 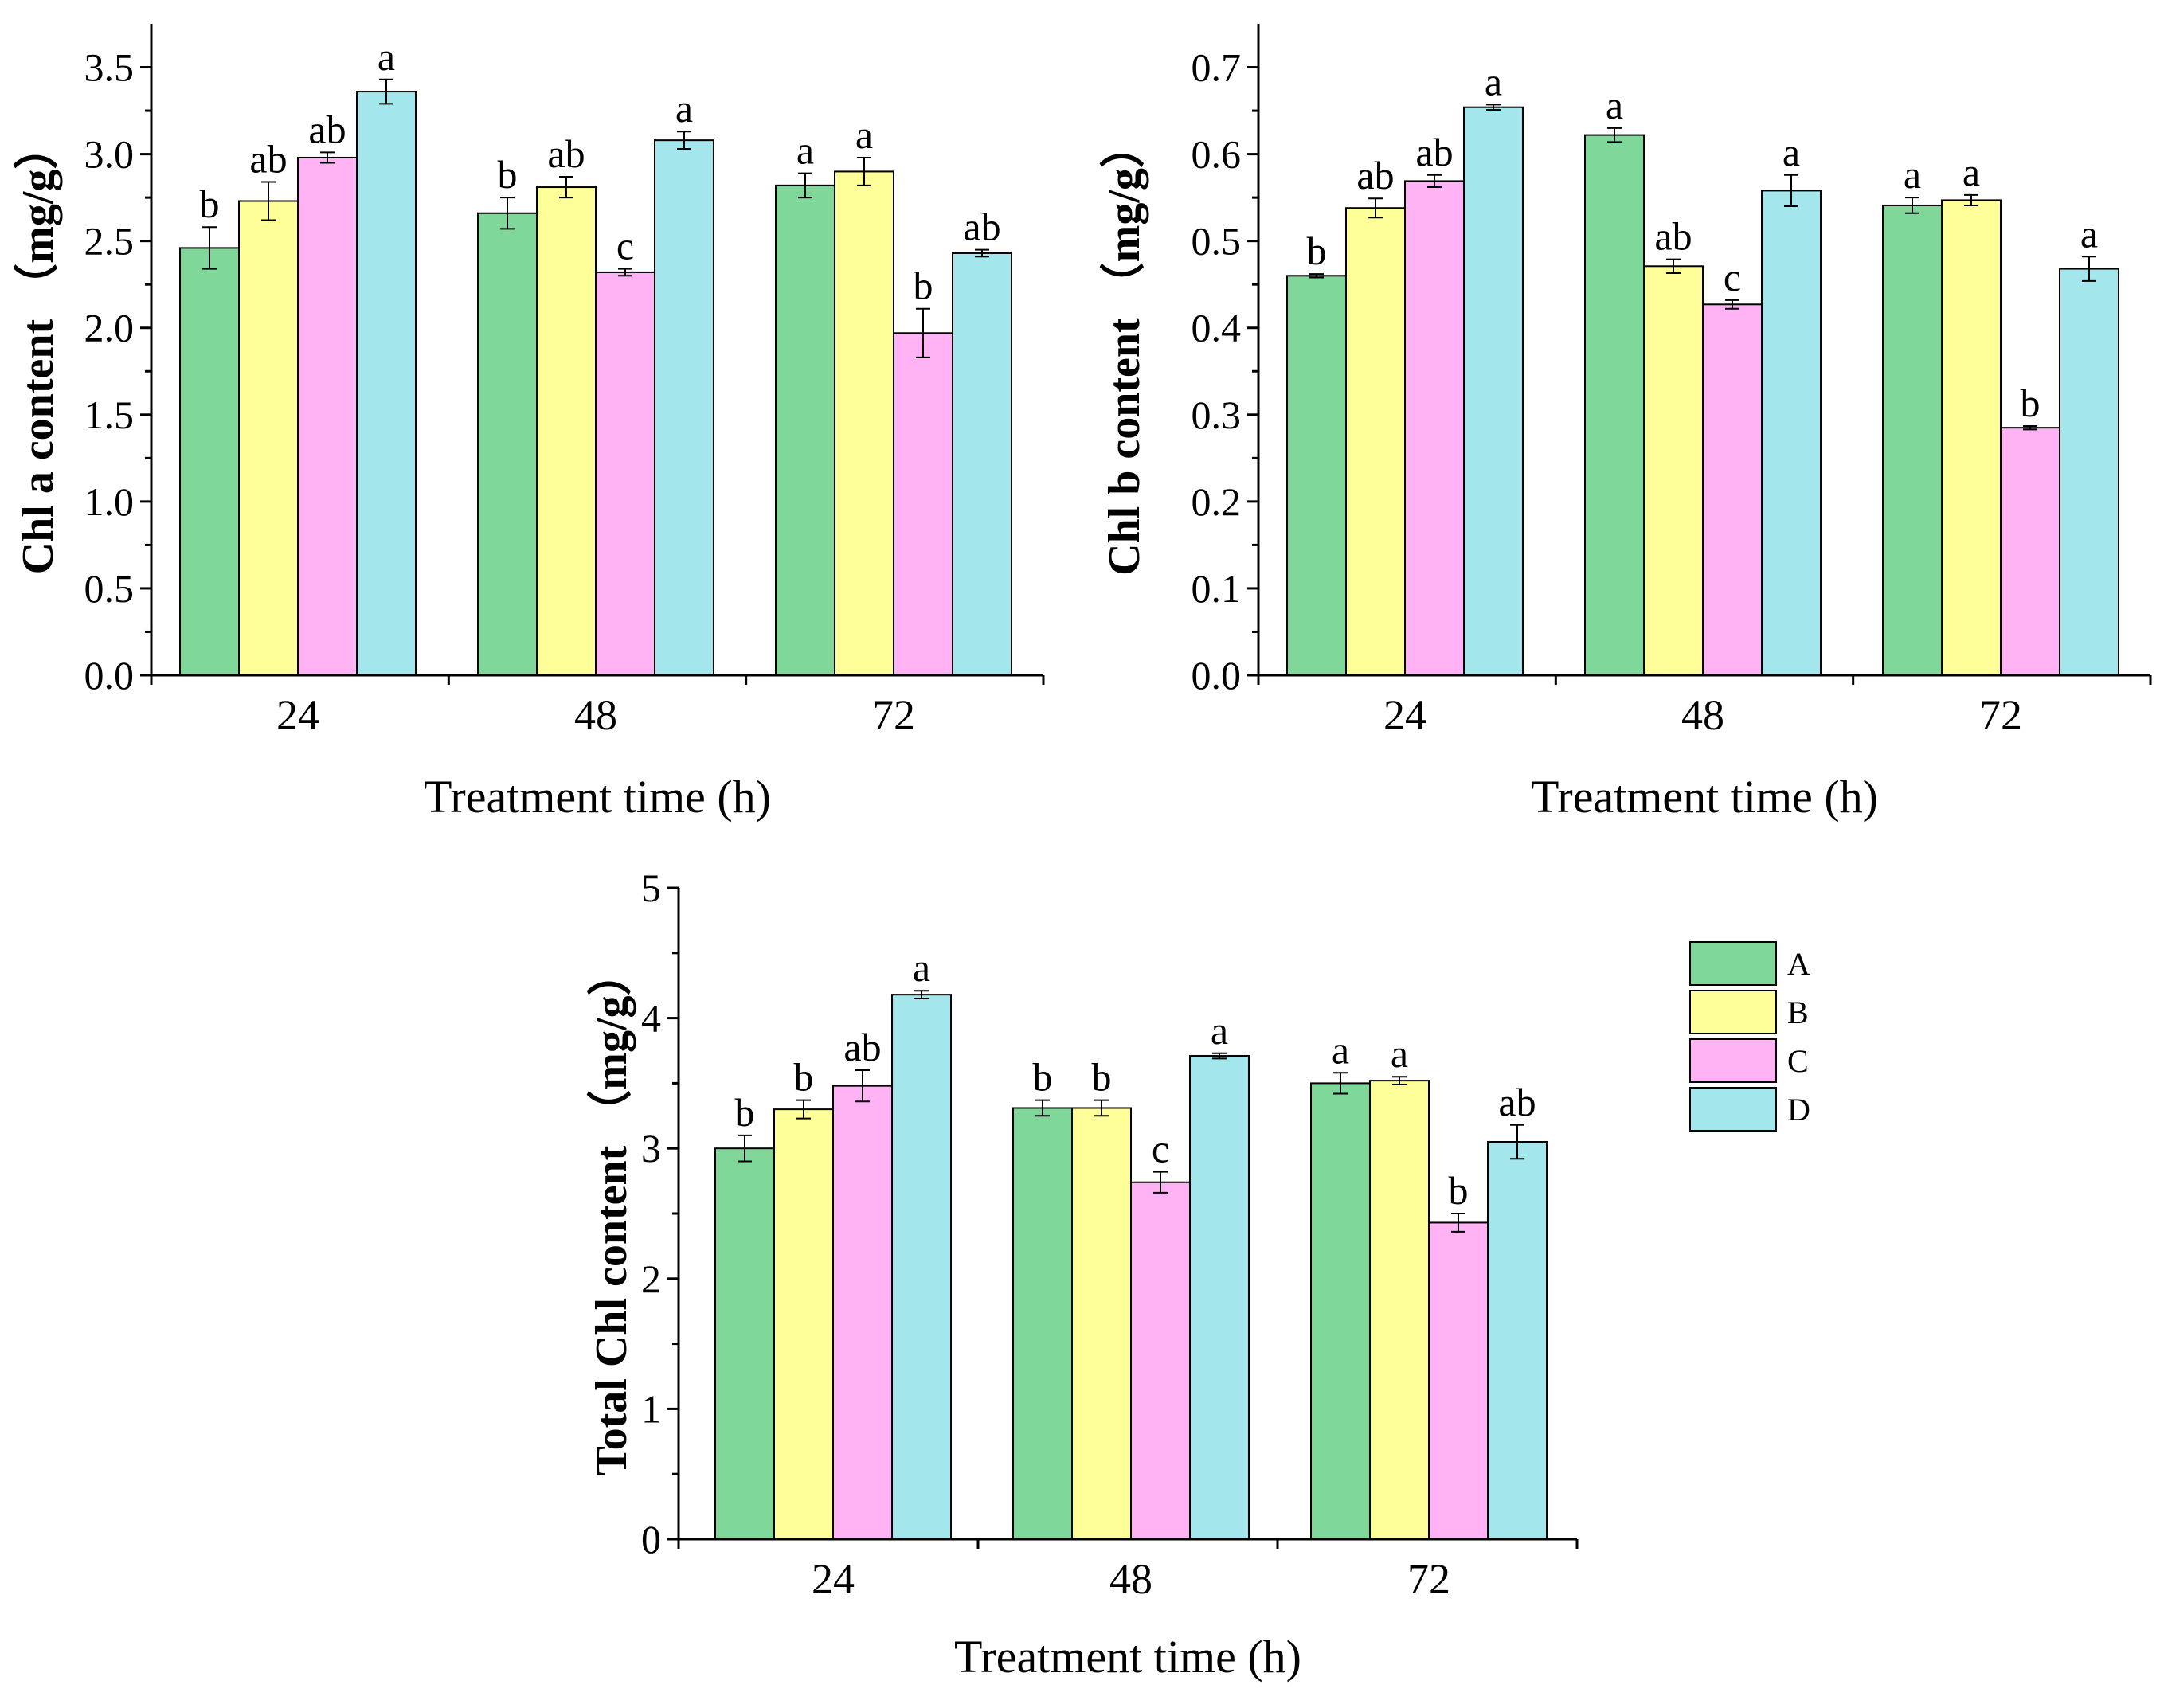 I want to click on y-tick-label: 5, so click(x=651, y=888).